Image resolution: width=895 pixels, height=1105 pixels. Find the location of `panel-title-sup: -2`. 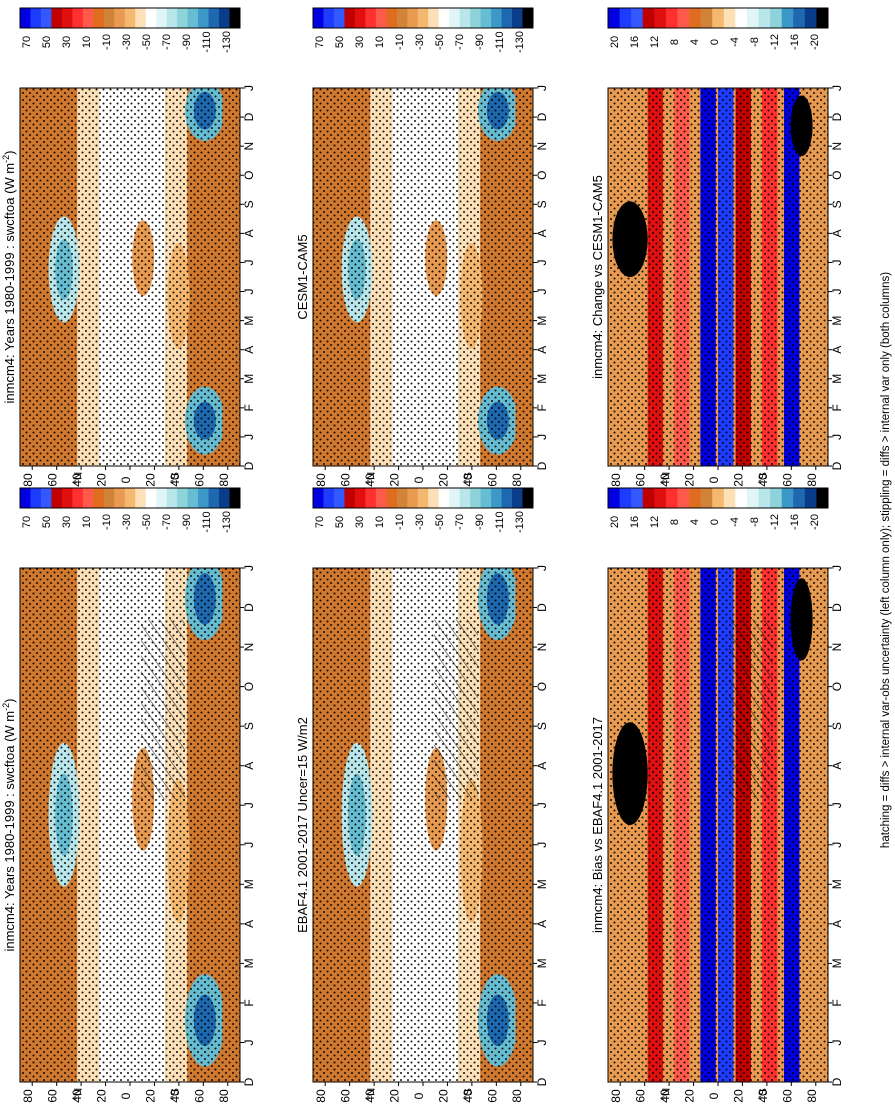

panel-title-sup: -2 is located at coordinates (6, 707).